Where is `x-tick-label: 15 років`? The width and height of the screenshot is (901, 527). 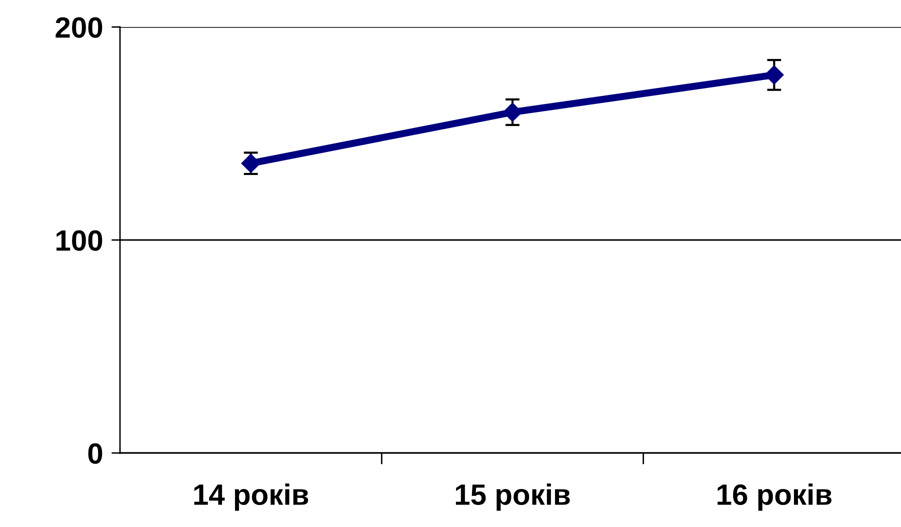 x-tick-label: 15 років is located at coordinates (513, 497).